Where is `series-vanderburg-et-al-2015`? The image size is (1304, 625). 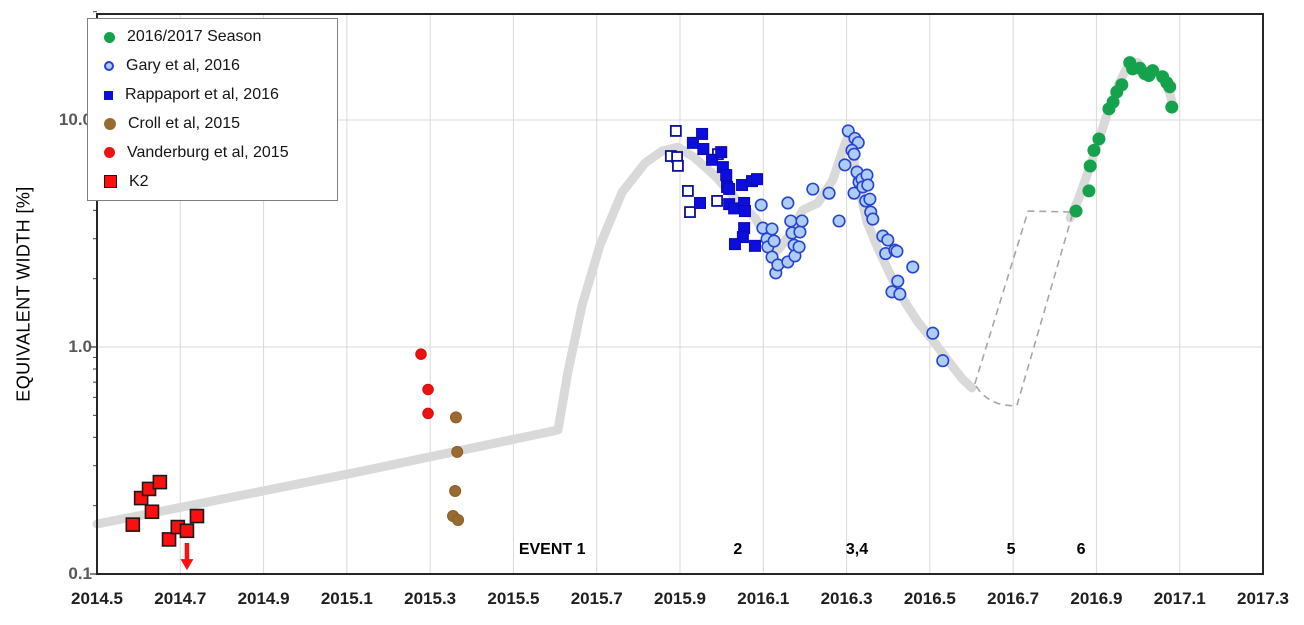 series-vanderburg-et-al-2015 is located at coordinates (424, 384).